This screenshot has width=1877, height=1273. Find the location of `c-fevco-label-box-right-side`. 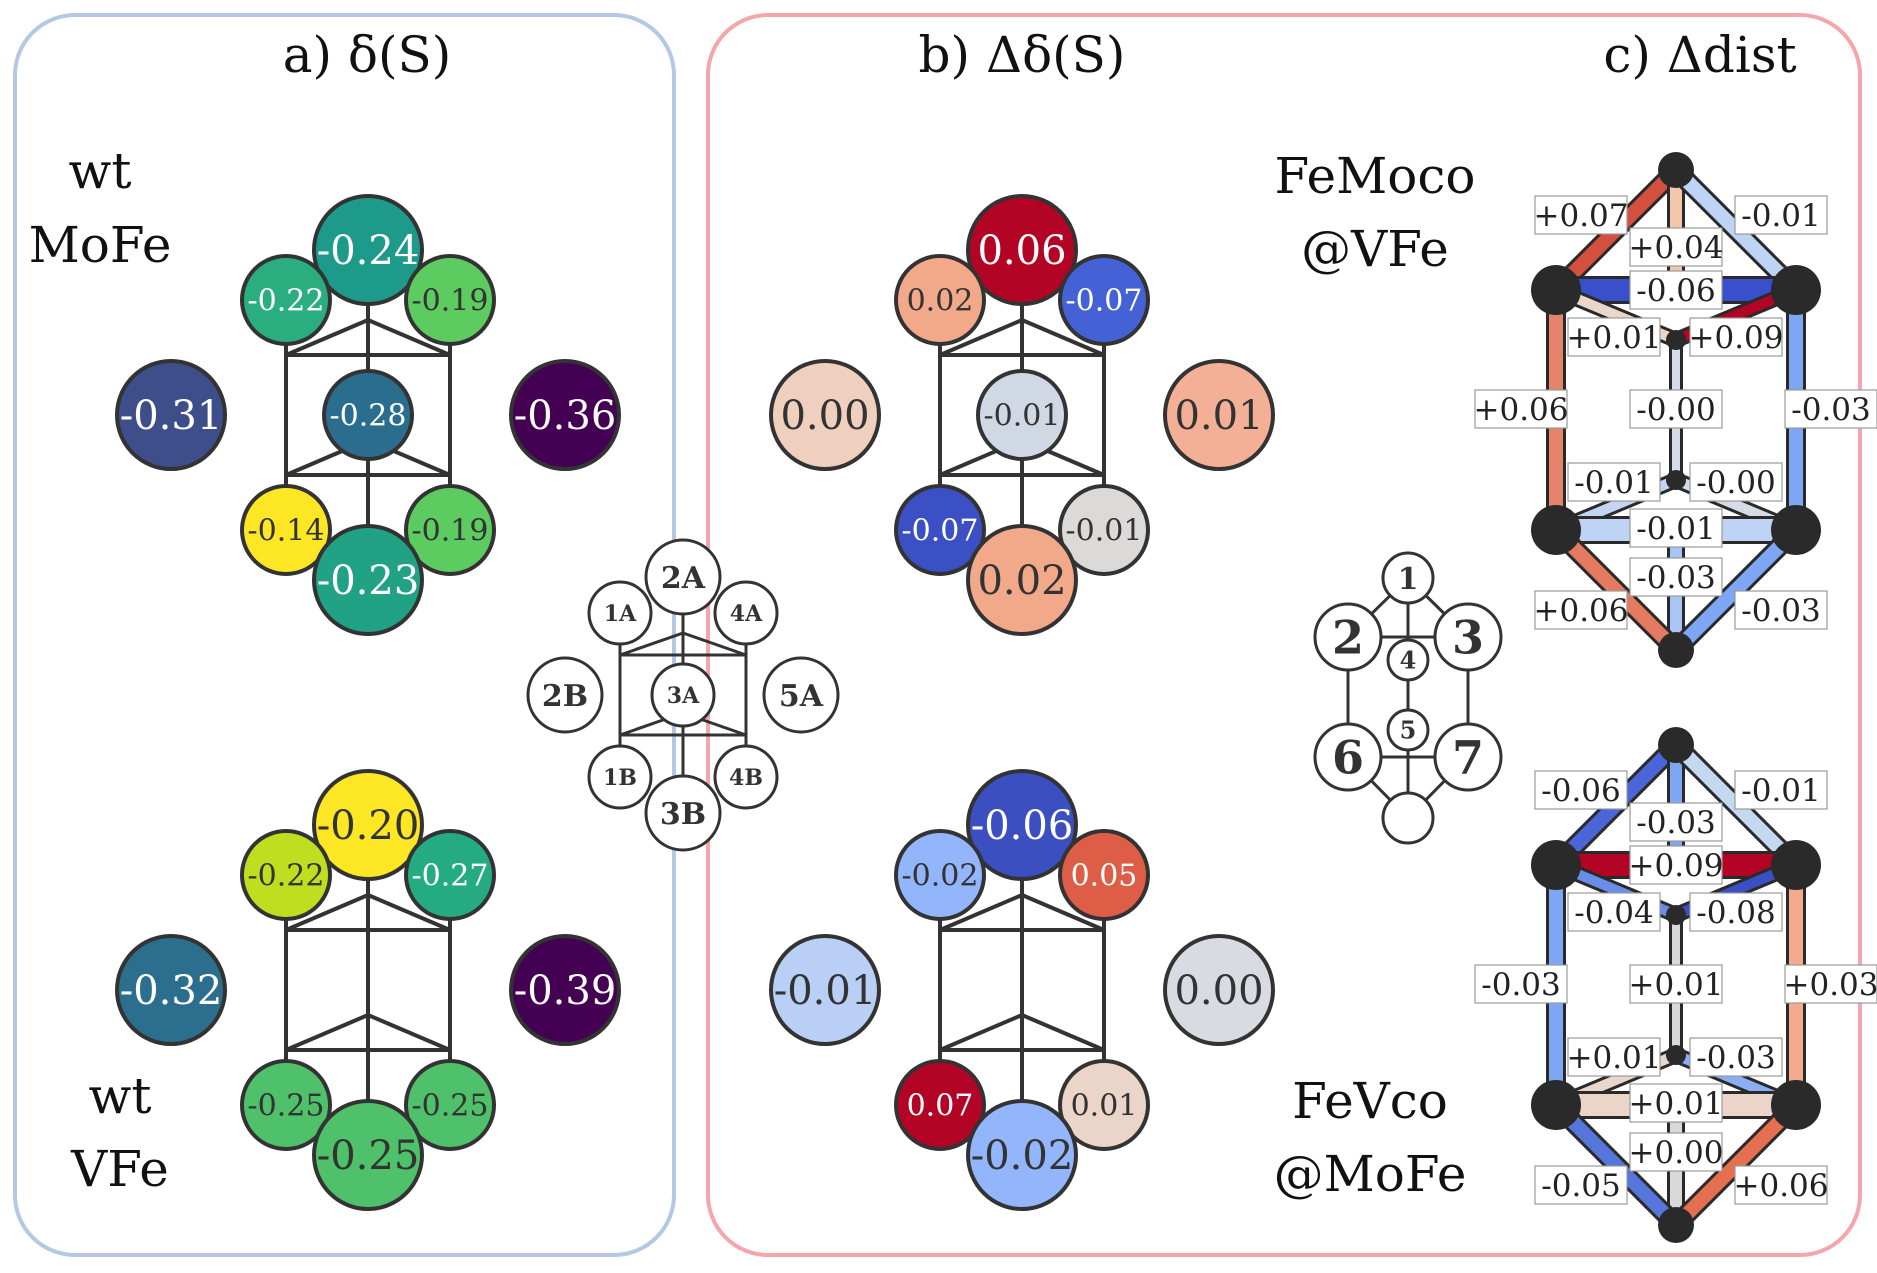

c-fevco-label-box-right-side is located at coordinates (1830, 984).